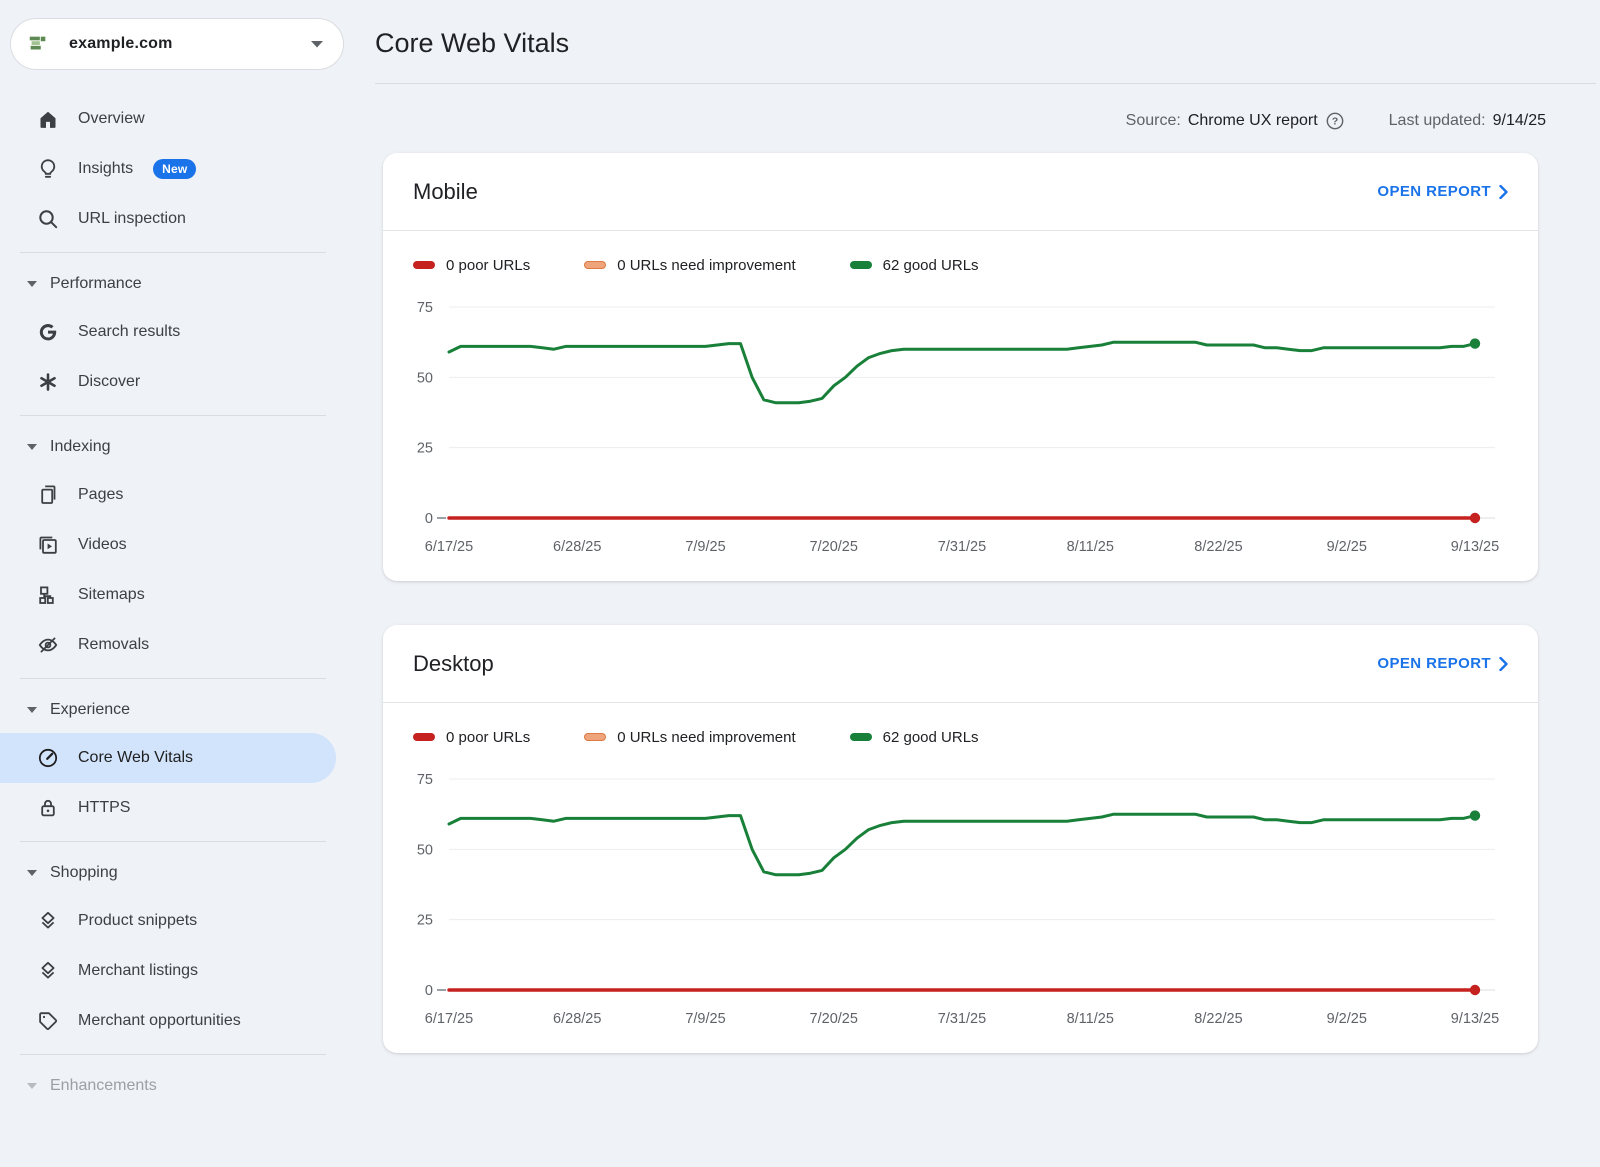  I want to click on poor-dash-icon, so click(424, 737).